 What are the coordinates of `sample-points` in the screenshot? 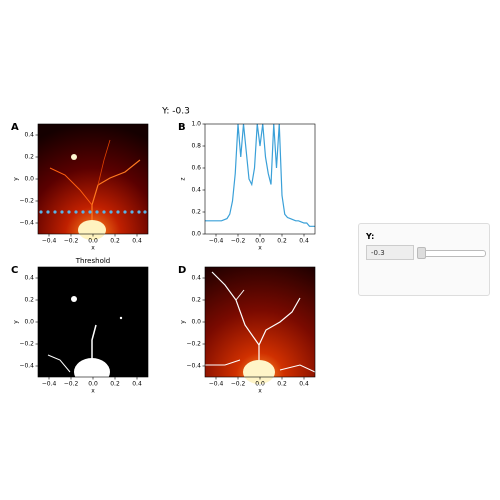 It's located at (93, 212).